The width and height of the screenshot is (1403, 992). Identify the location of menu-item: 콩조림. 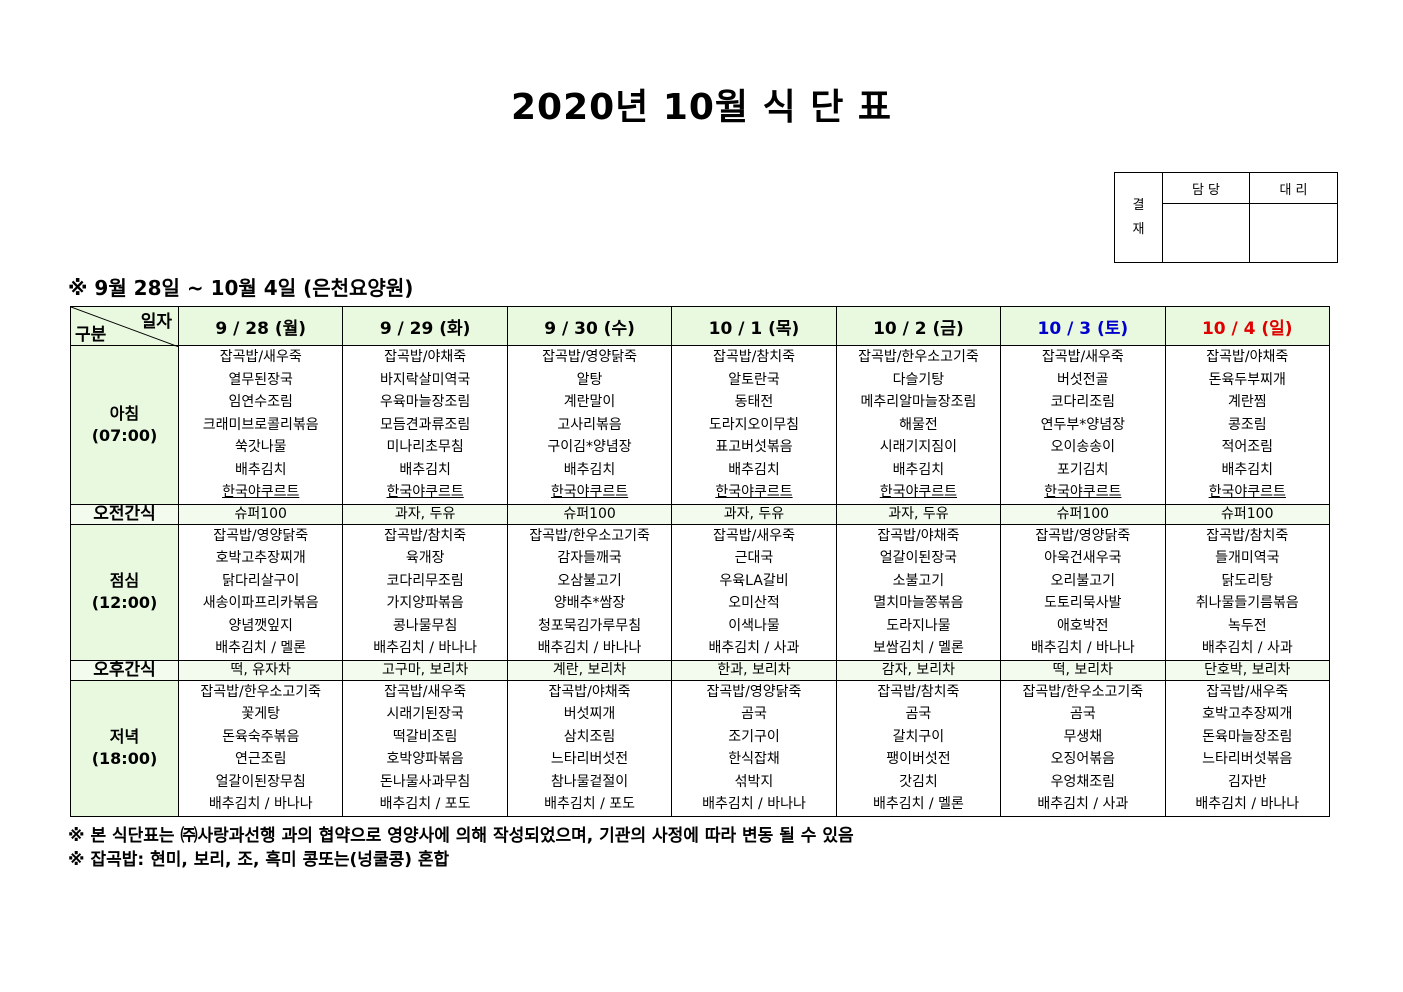
(1247, 424).